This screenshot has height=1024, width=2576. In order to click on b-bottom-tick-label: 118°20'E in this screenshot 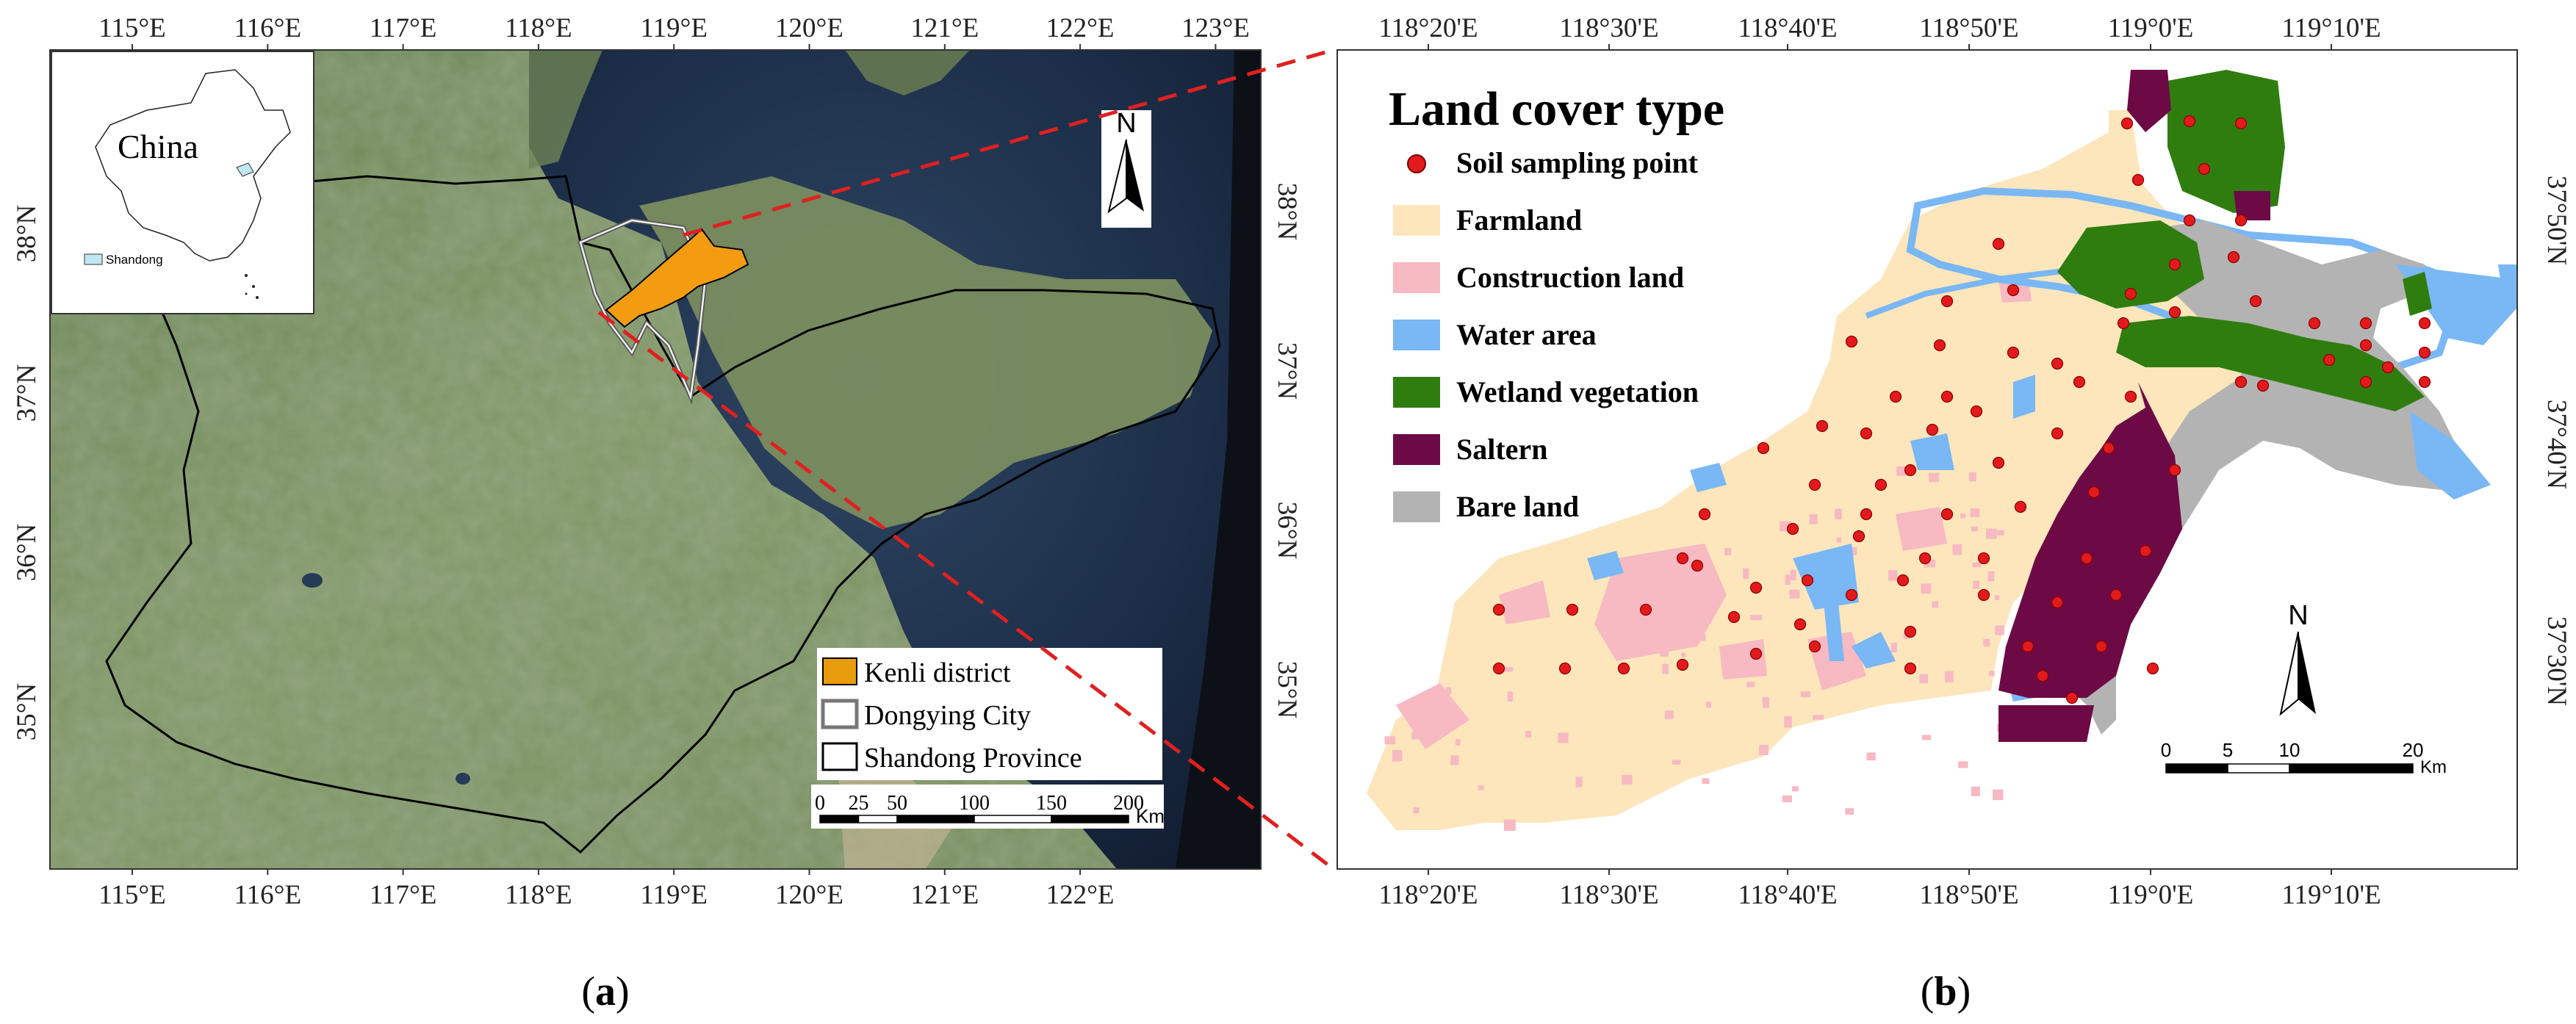, I will do `click(1428, 895)`.